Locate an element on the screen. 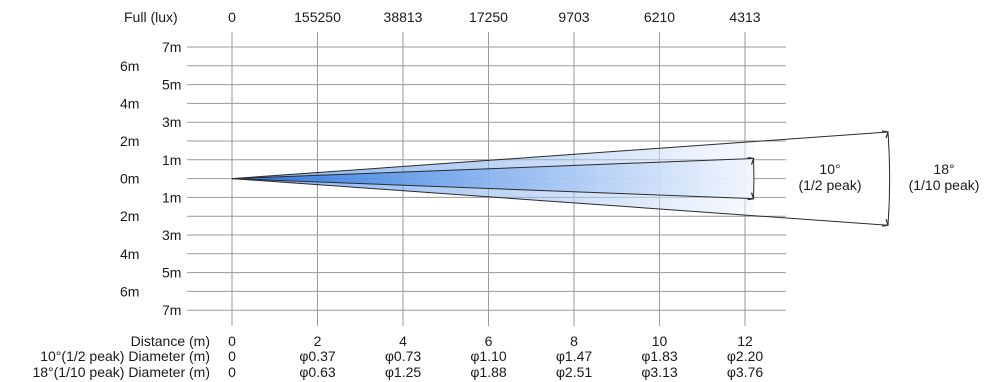 This screenshot has width=984, height=382. half-peak-upper-edge is located at coordinates (492, 169).